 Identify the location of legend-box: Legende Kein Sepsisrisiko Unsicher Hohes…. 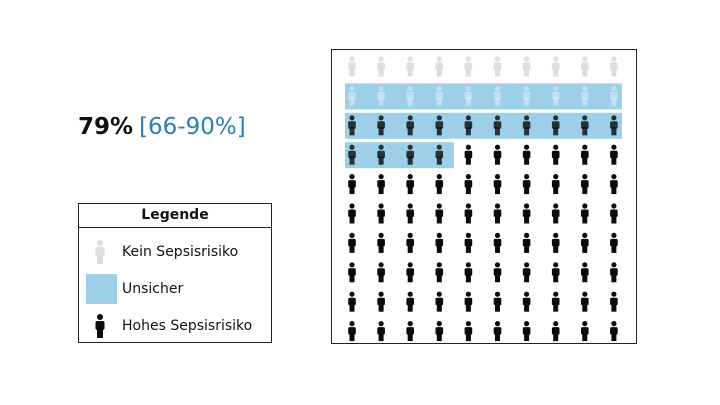
(175, 273).